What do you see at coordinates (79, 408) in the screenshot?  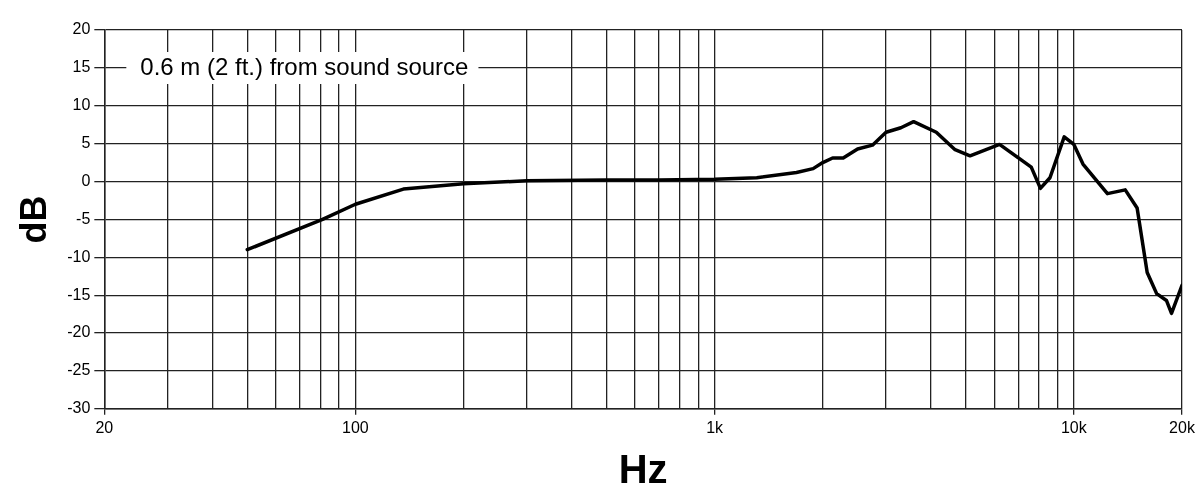 I see `y-tick-label: -30` at bounding box center [79, 408].